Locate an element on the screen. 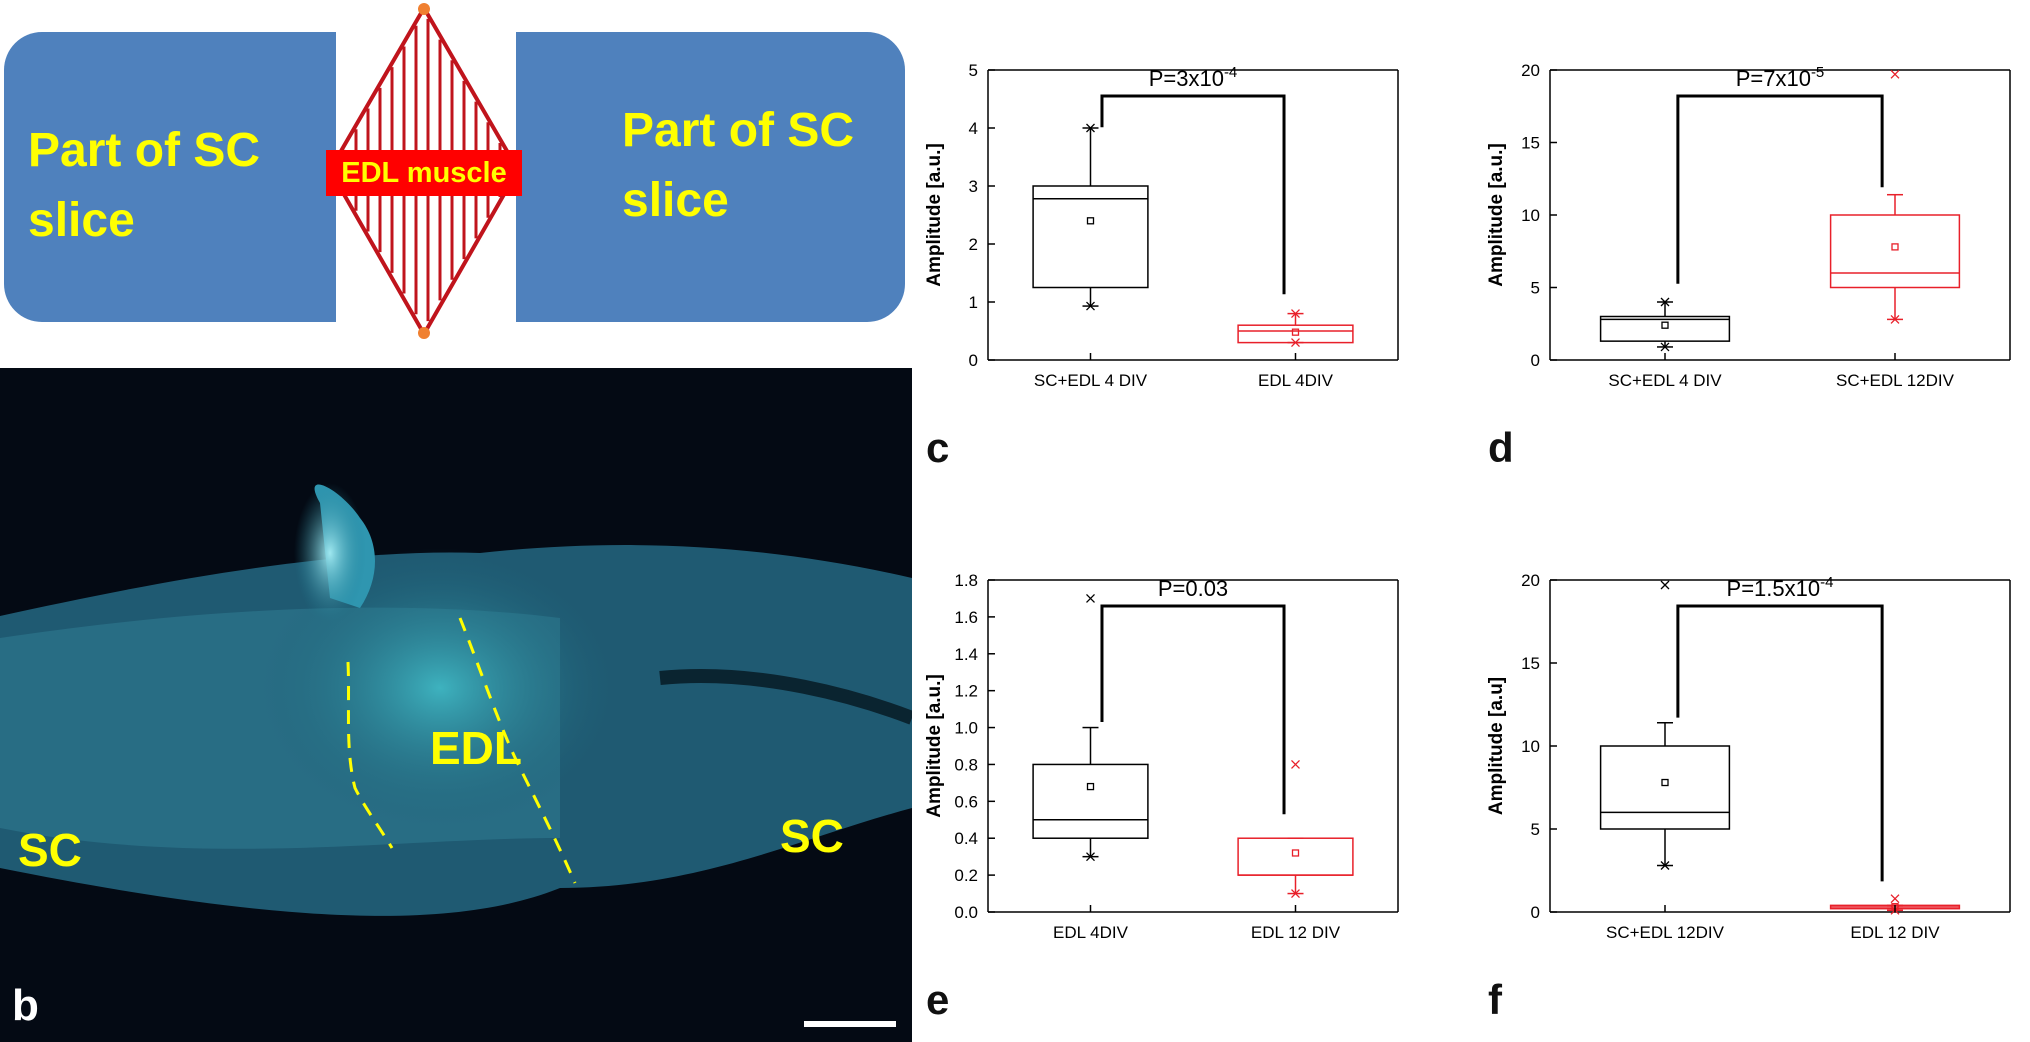 Image resolution: width=2030 pixels, height=1042 pixels. edl-muscle-label: EDL muscle is located at coordinates (423, 173).